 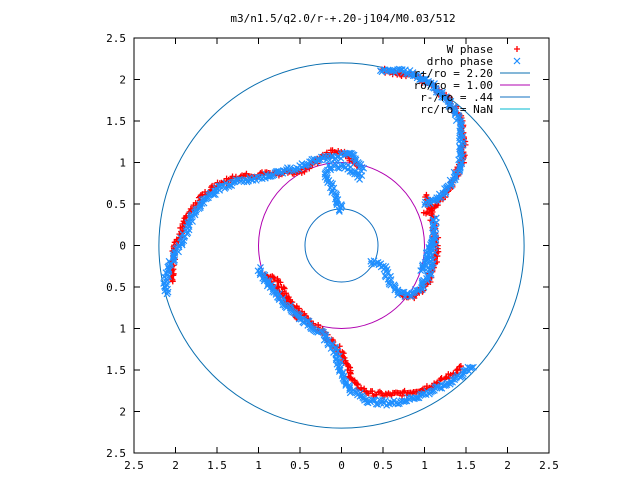 What do you see at coordinates (453, 85) in the screenshot?
I see `legend-label: ro/ro = 1.00` at bounding box center [453, 85].